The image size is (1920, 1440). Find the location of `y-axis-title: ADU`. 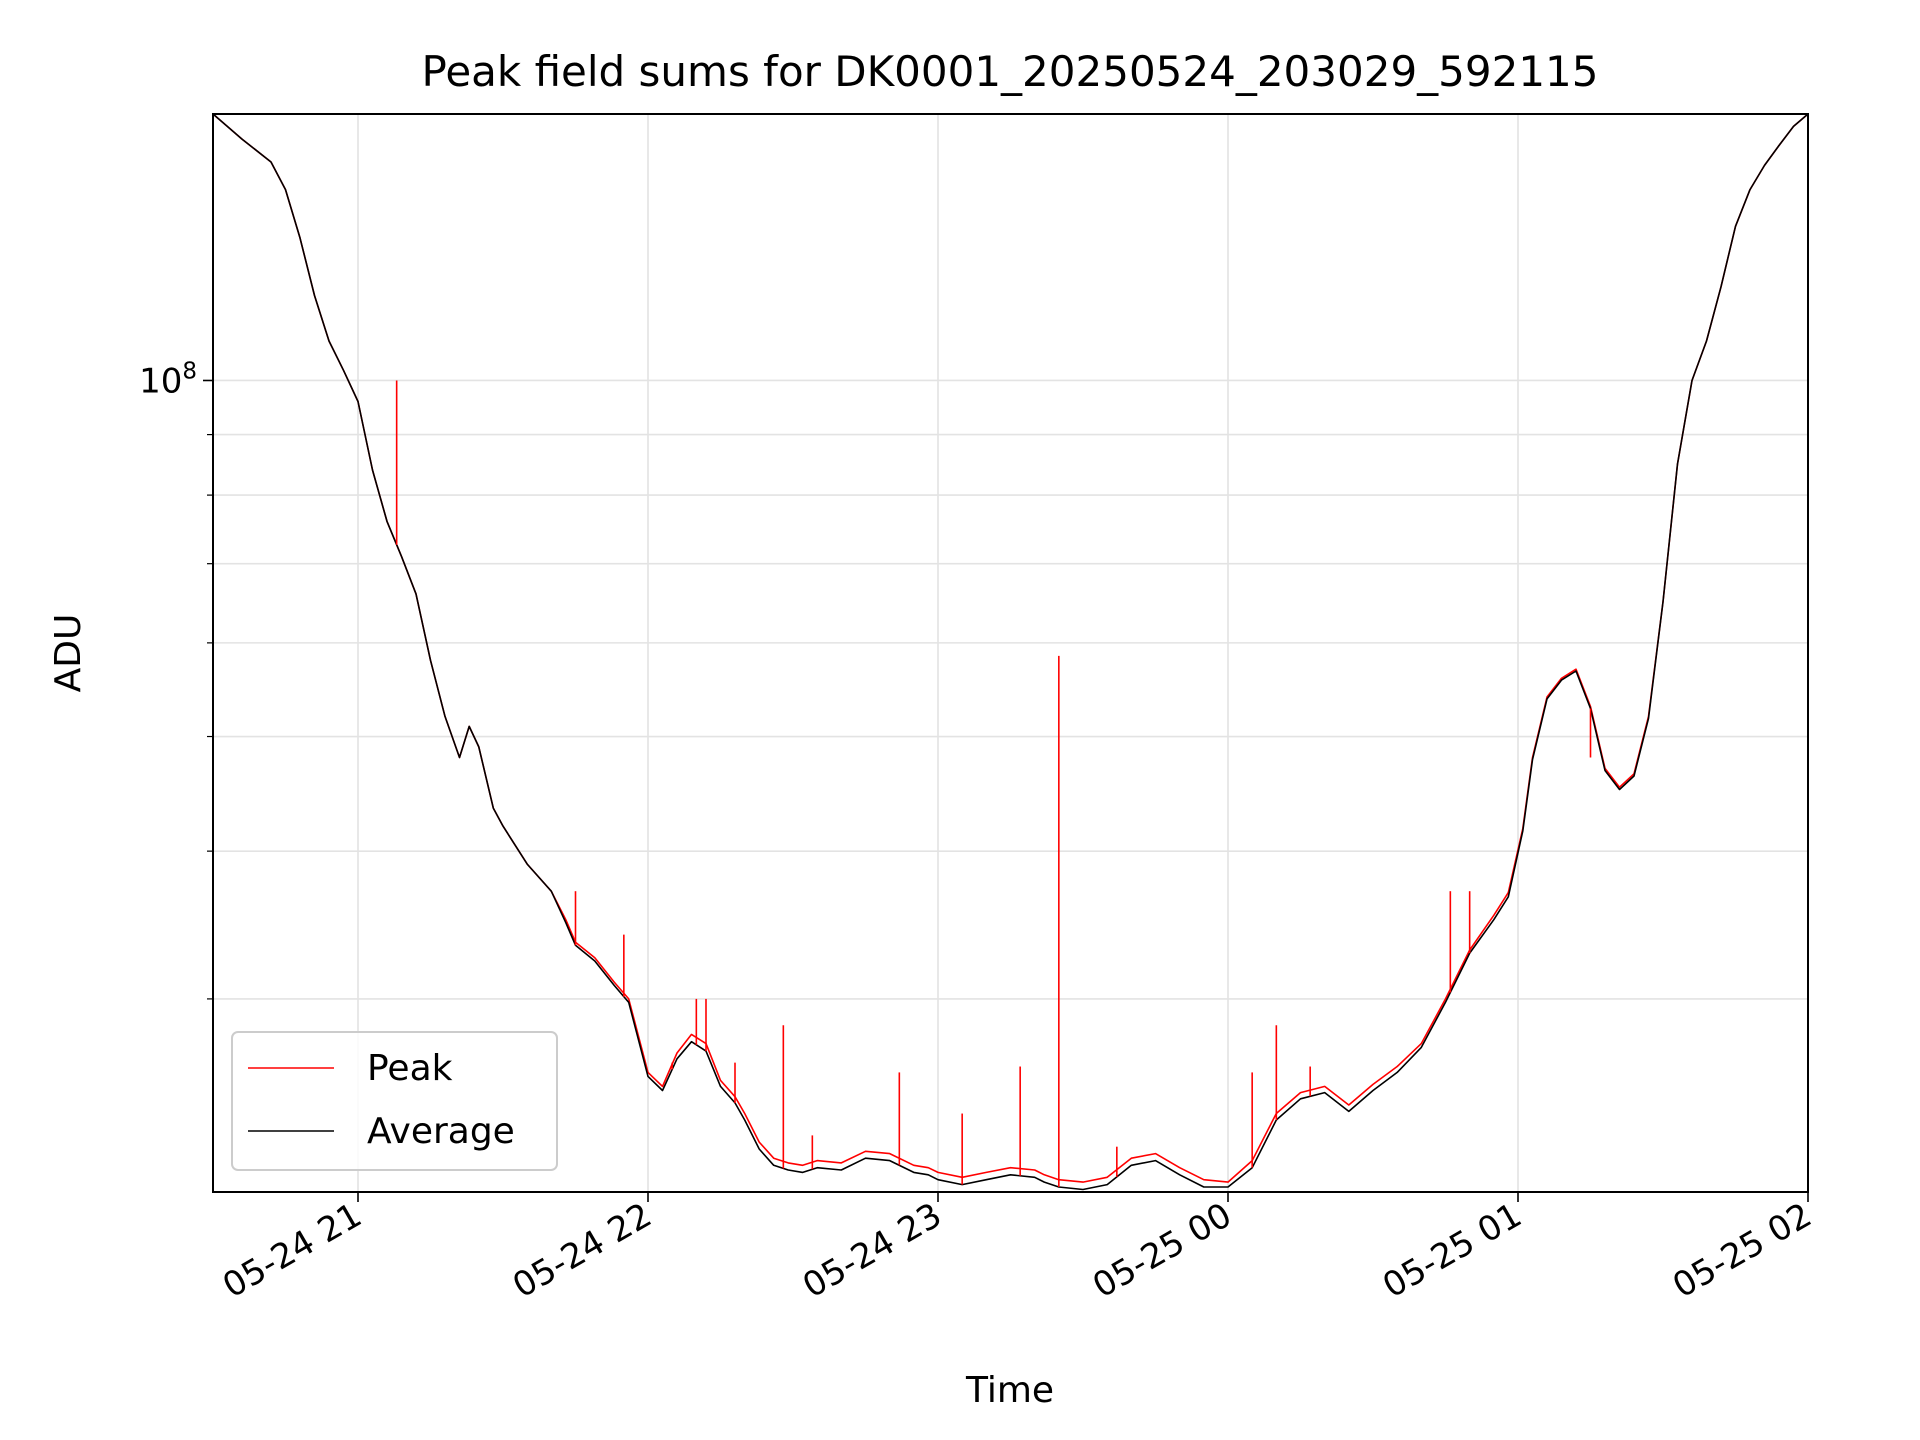

y-axis-title: ADU is located at coordinates (68, 653).